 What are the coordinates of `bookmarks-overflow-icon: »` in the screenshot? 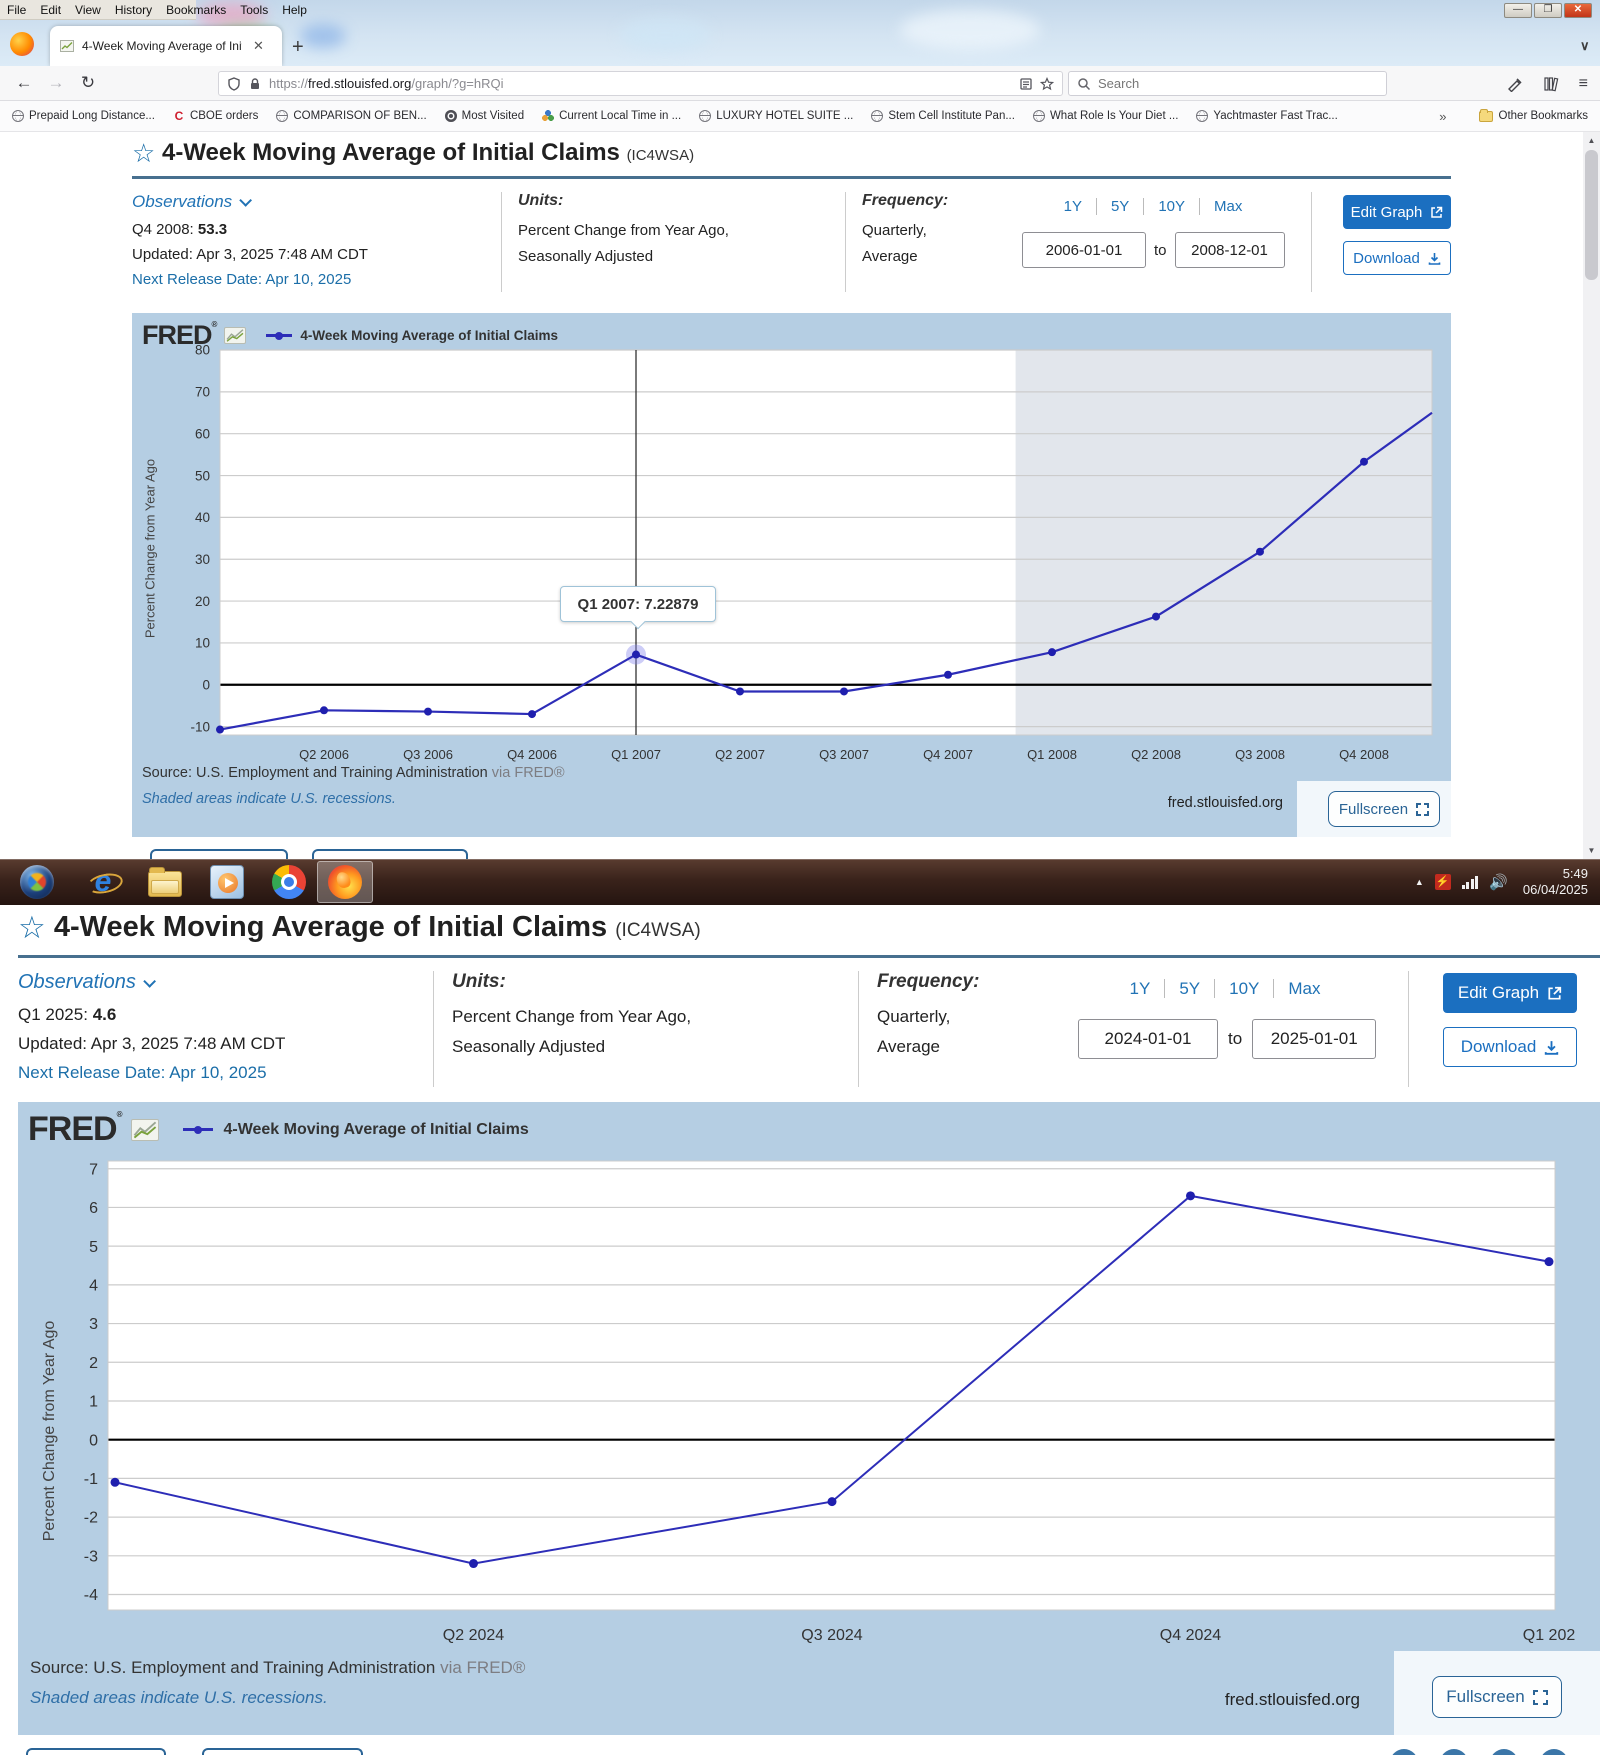 It's located at (1443, 116).